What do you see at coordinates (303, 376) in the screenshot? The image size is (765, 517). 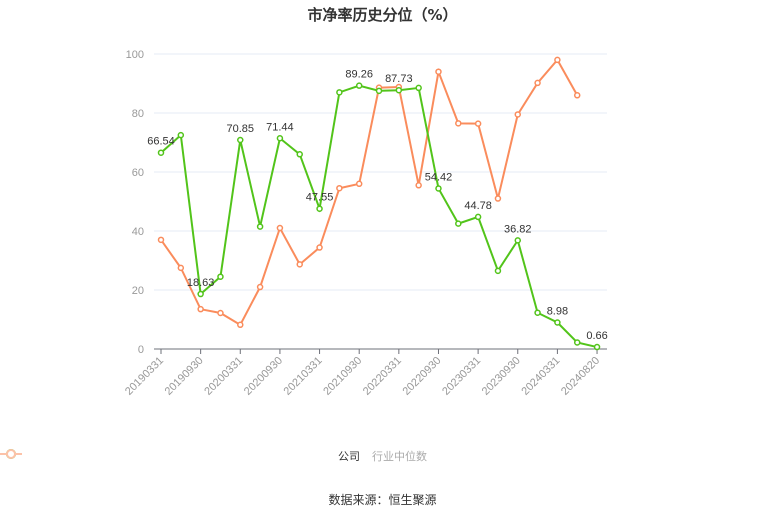 I see `x-tick-label: 20210331` at bounding box center [303, 376].